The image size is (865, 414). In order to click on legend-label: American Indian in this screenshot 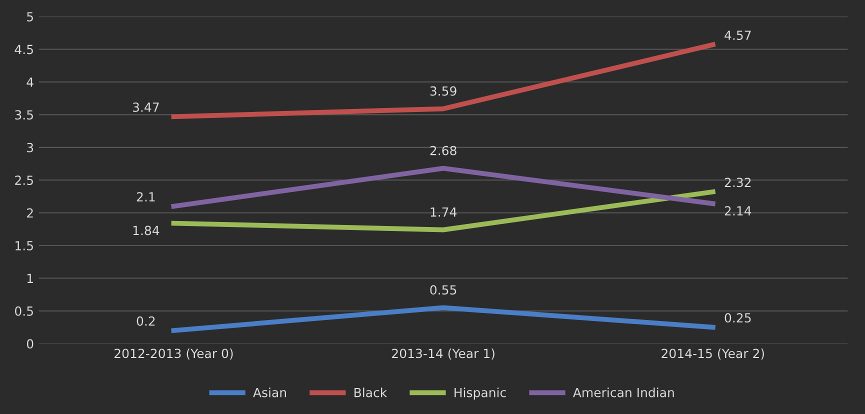, I will do `click(623, 393)`.